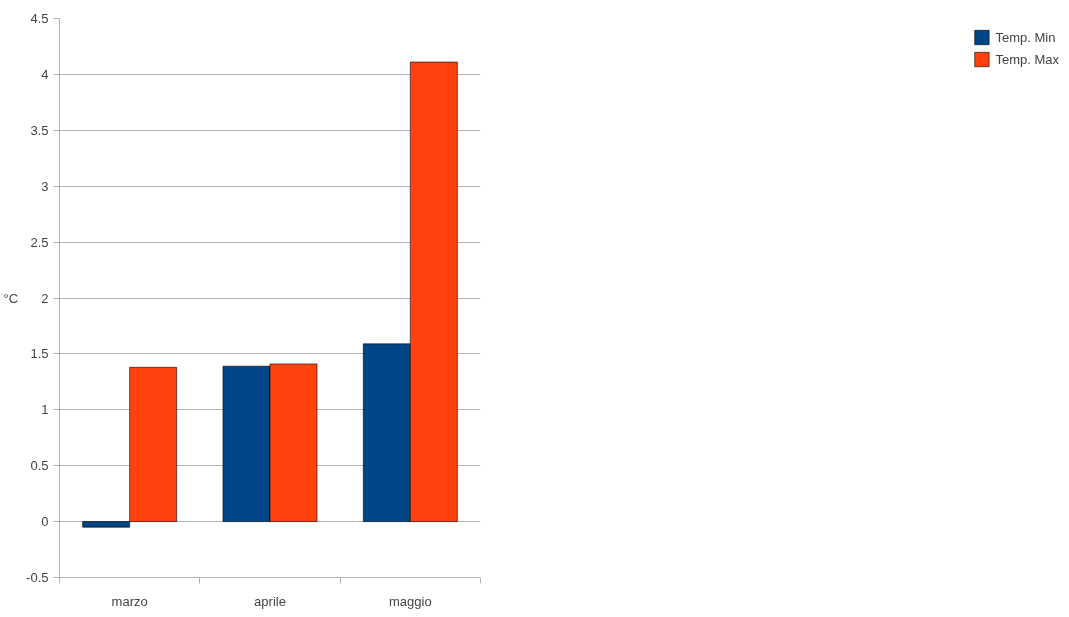  What do you see at coordinates (45, 522) in the screenshot?
I see `y-tick-label: 0` at bounding box center [45, 522].